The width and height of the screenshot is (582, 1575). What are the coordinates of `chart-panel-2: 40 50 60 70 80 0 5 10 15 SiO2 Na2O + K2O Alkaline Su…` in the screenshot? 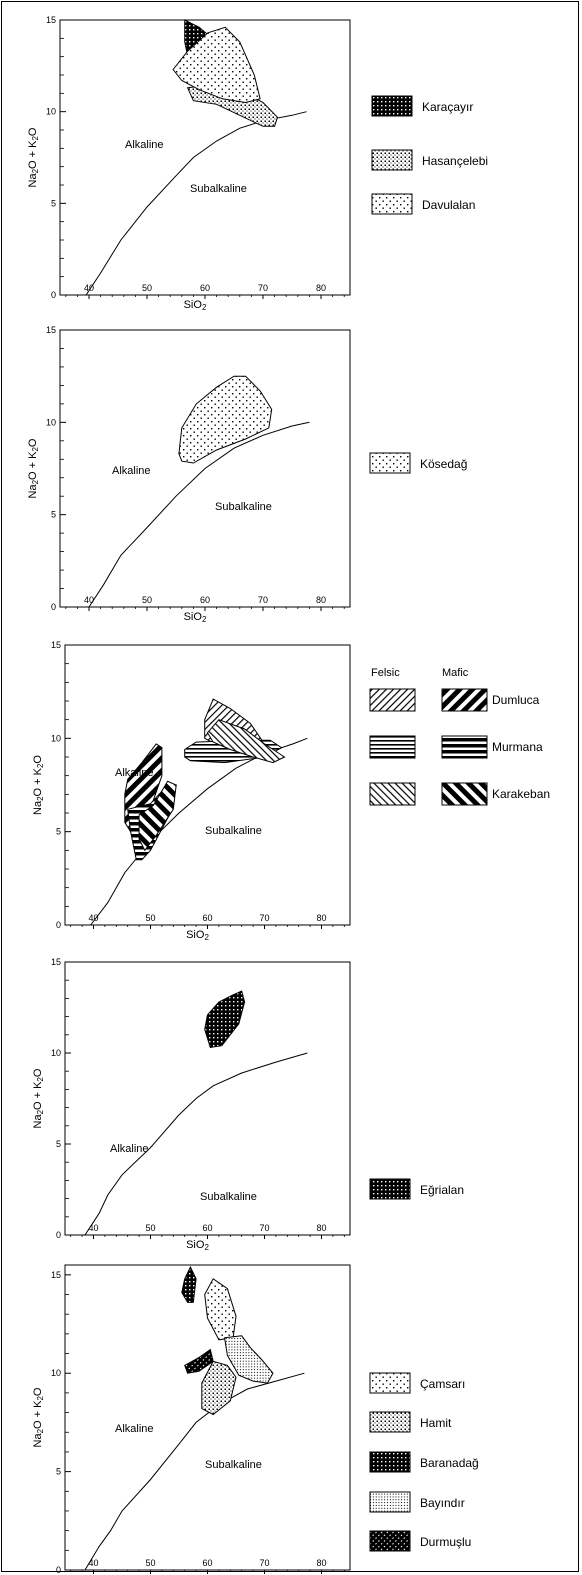 It's located at (247, 474).